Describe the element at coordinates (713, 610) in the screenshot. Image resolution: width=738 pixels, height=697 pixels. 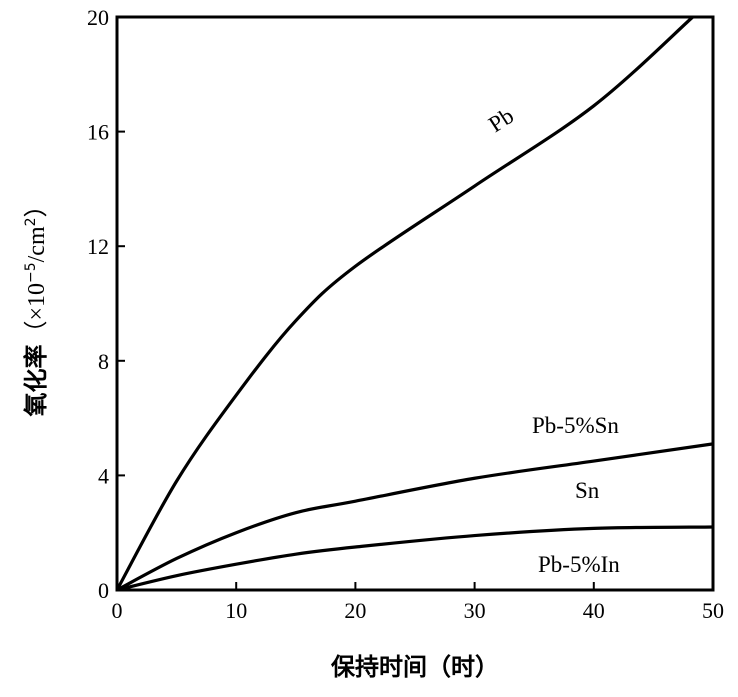
I see `x-tick-label: 50` at that location.